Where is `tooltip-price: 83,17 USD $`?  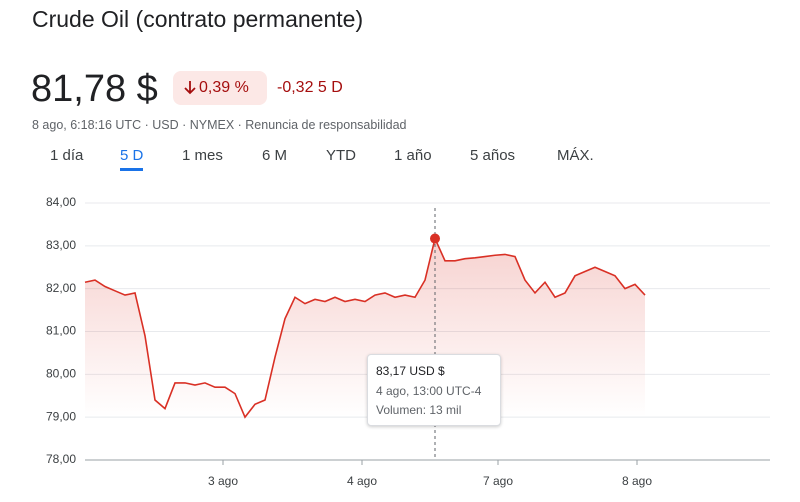
tooltip-price: 83,17 USD $ is located at coordinates (410, 371).